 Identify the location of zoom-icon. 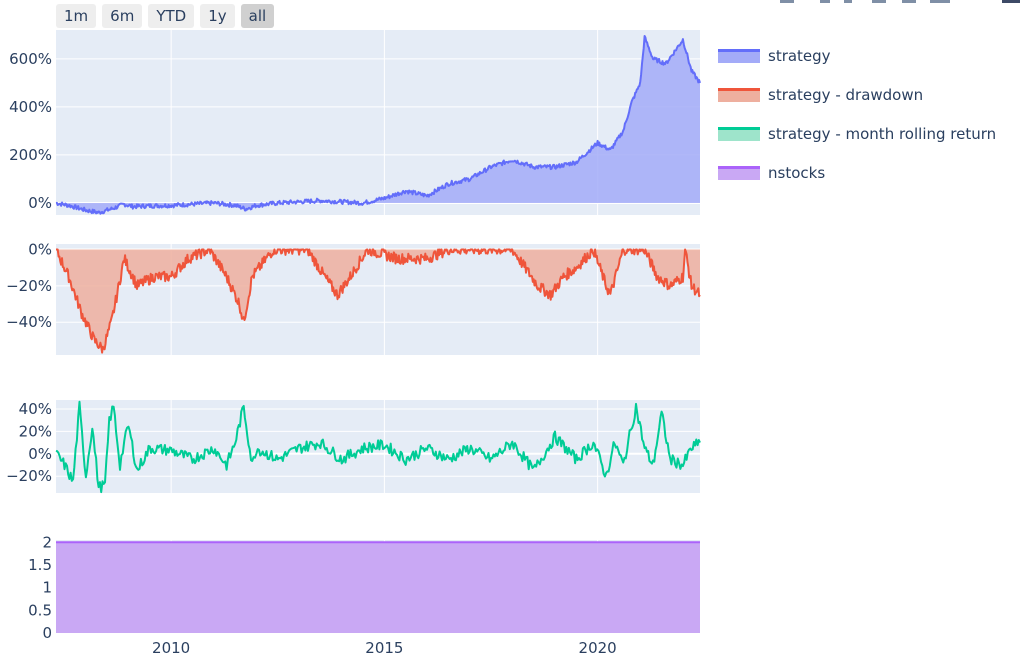
(825, 1).